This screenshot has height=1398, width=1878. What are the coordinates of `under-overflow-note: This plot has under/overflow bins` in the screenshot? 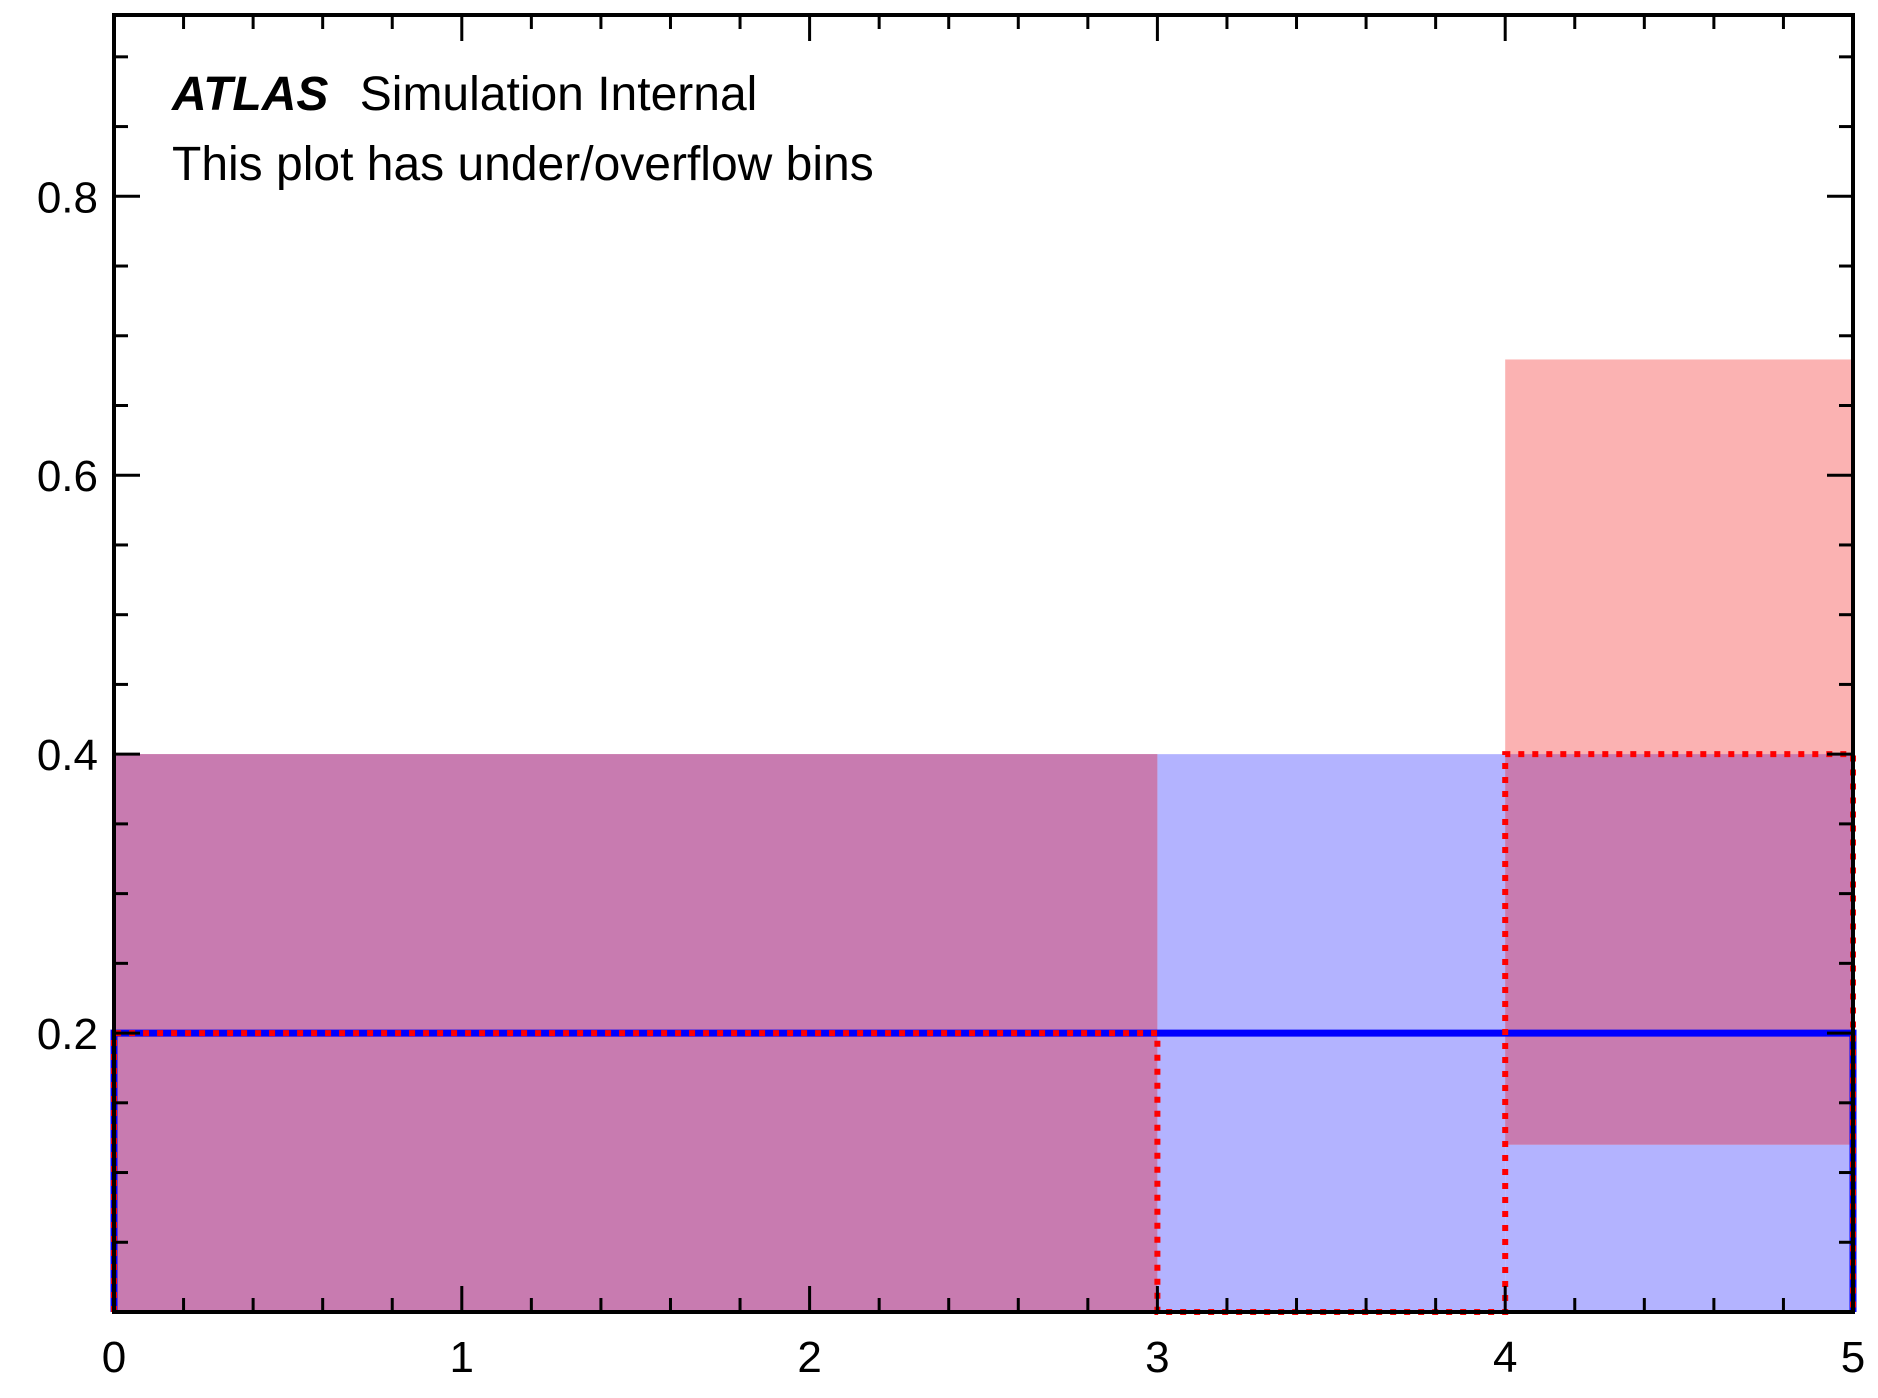 It's located at (523, 164).